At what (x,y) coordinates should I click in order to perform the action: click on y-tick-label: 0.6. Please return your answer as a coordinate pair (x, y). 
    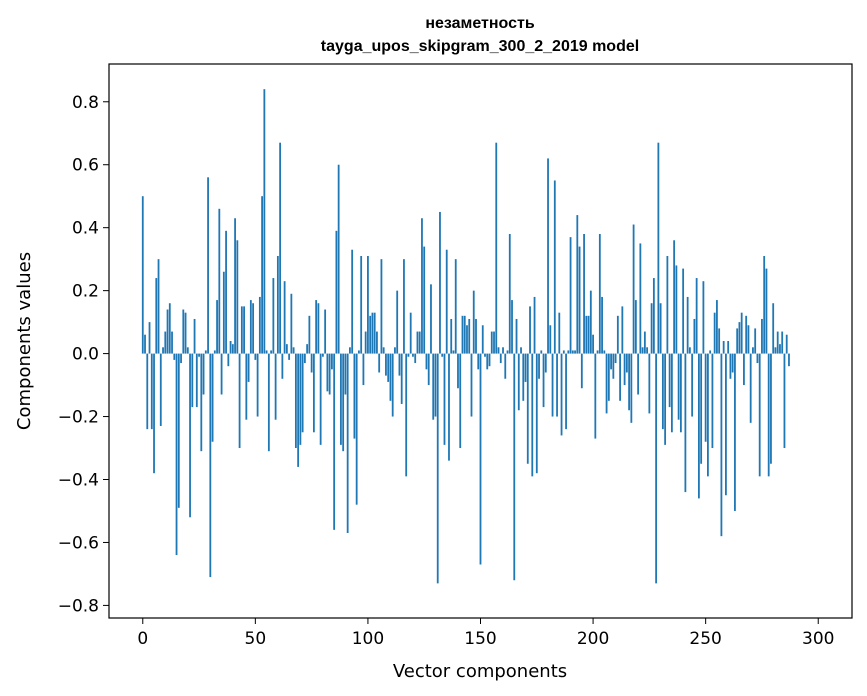
    Looking at the image, I should click on (85, 166).